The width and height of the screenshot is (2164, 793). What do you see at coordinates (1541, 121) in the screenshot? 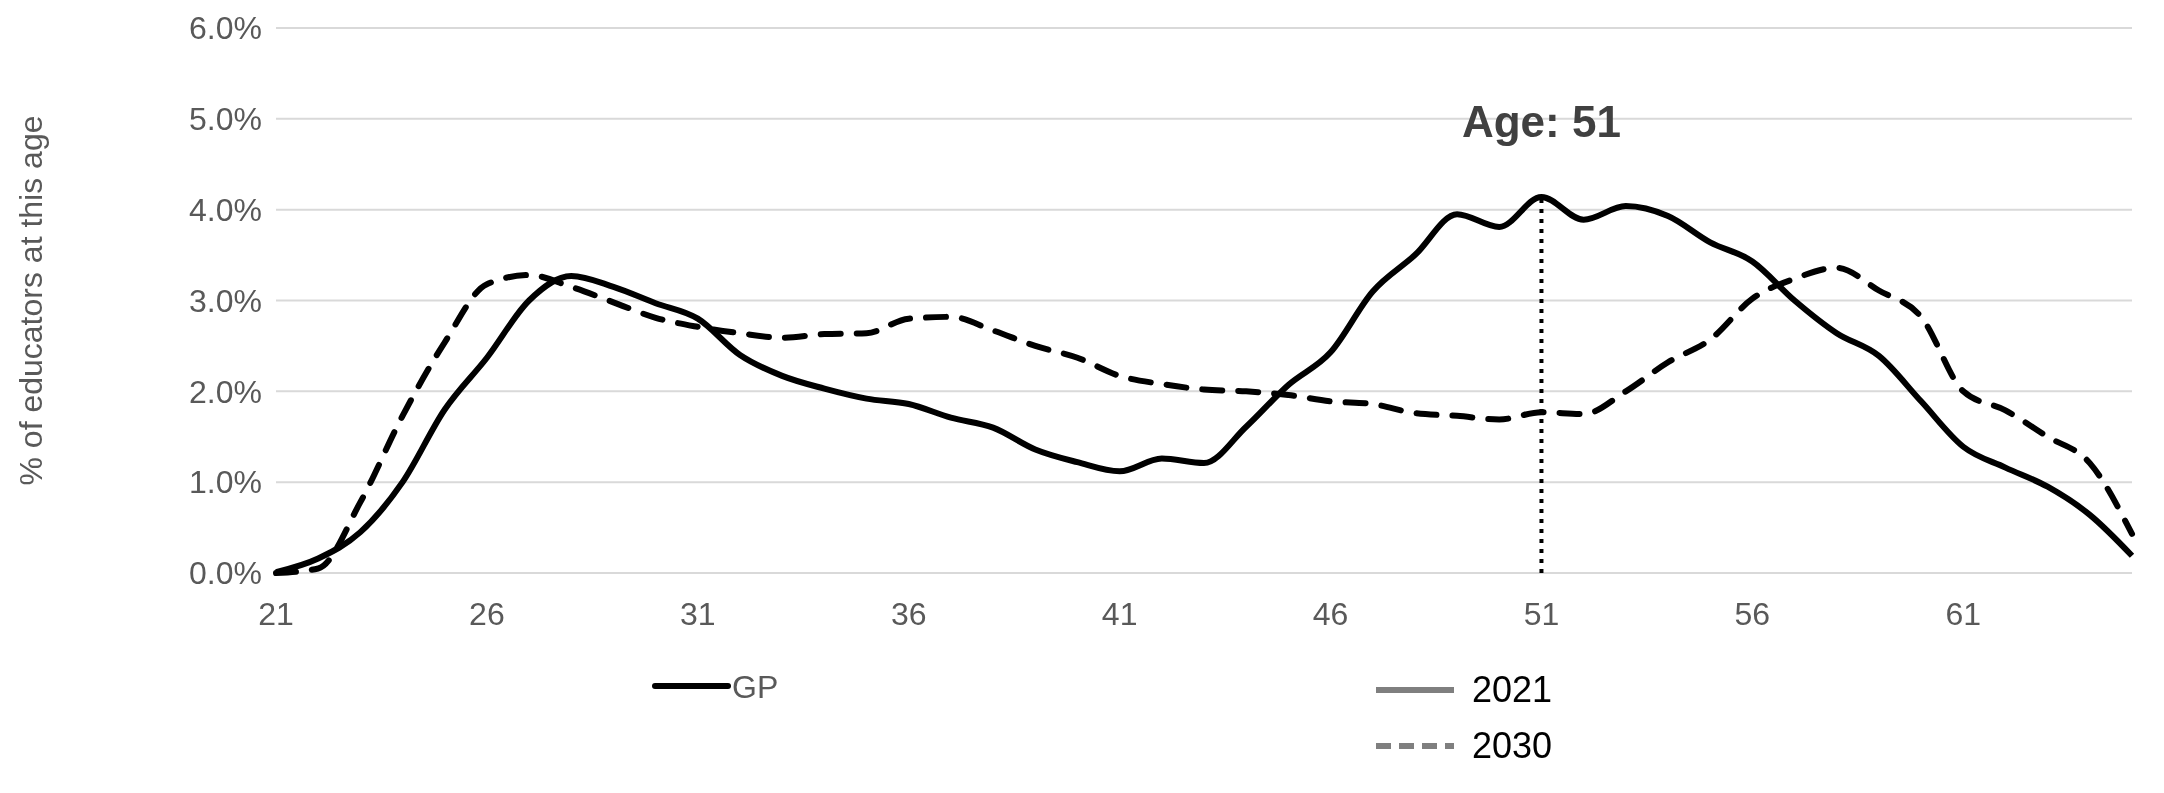
I see `ref-line-label: Age: 51` at bounding box center [1541, 121].